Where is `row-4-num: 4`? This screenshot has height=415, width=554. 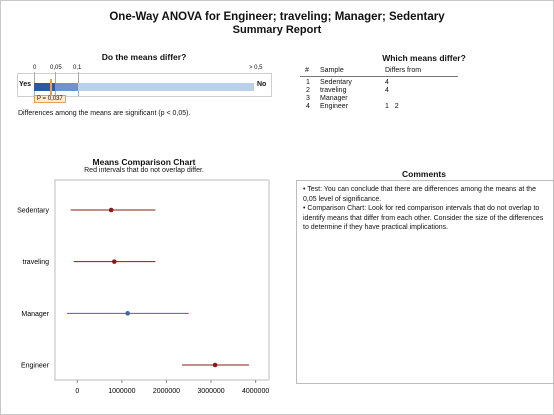 row-4-num: 4 is located at coordinates (308, 106).